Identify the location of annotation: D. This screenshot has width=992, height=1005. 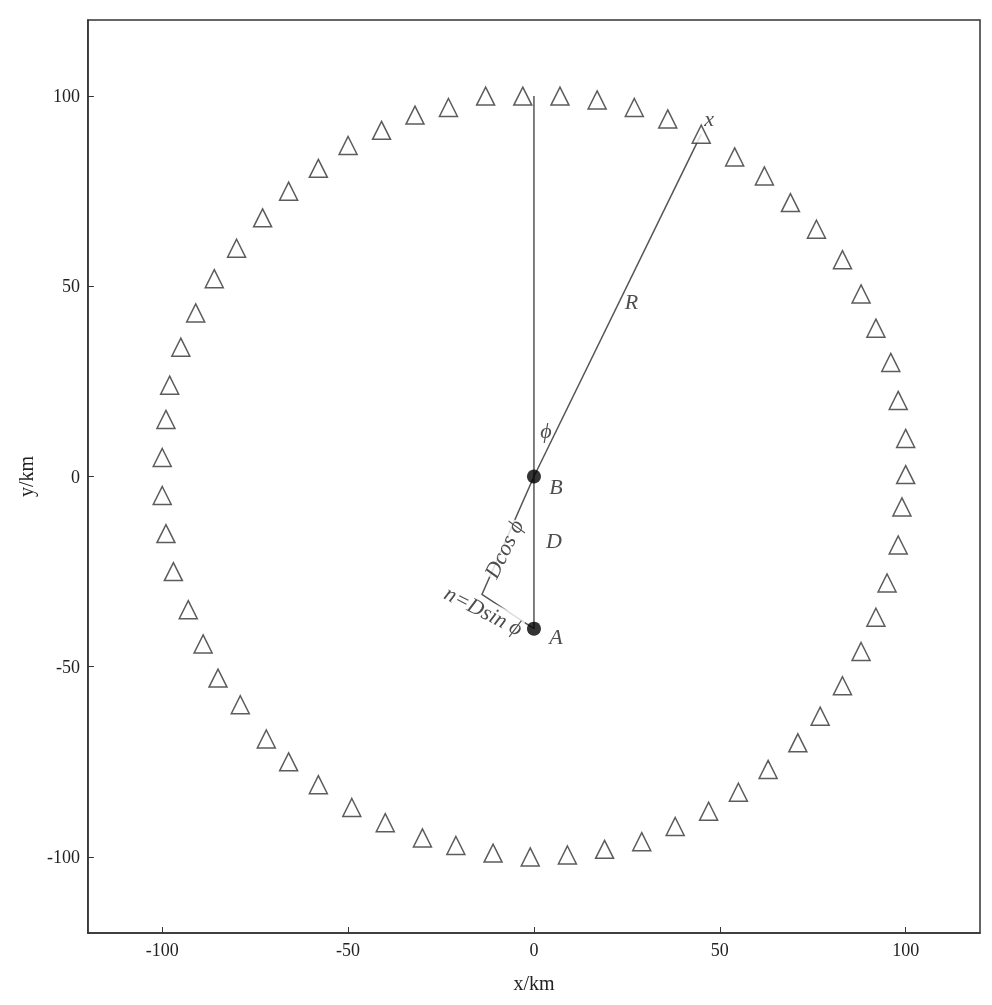
(553, 541).